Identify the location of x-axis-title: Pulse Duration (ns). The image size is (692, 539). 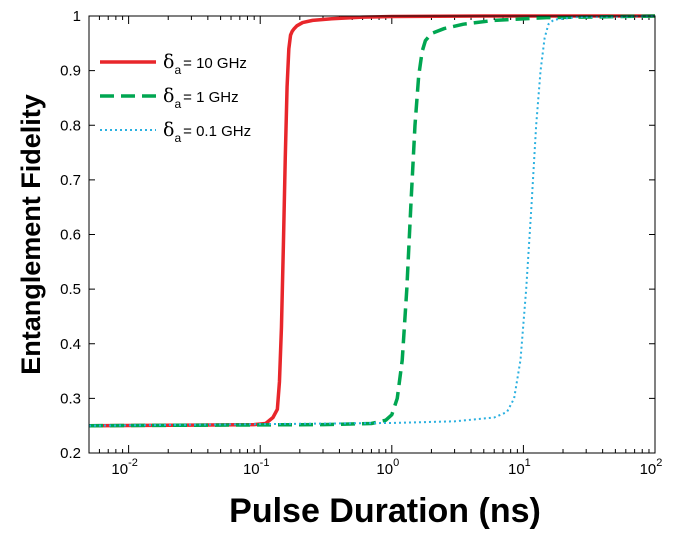
(385, 511).